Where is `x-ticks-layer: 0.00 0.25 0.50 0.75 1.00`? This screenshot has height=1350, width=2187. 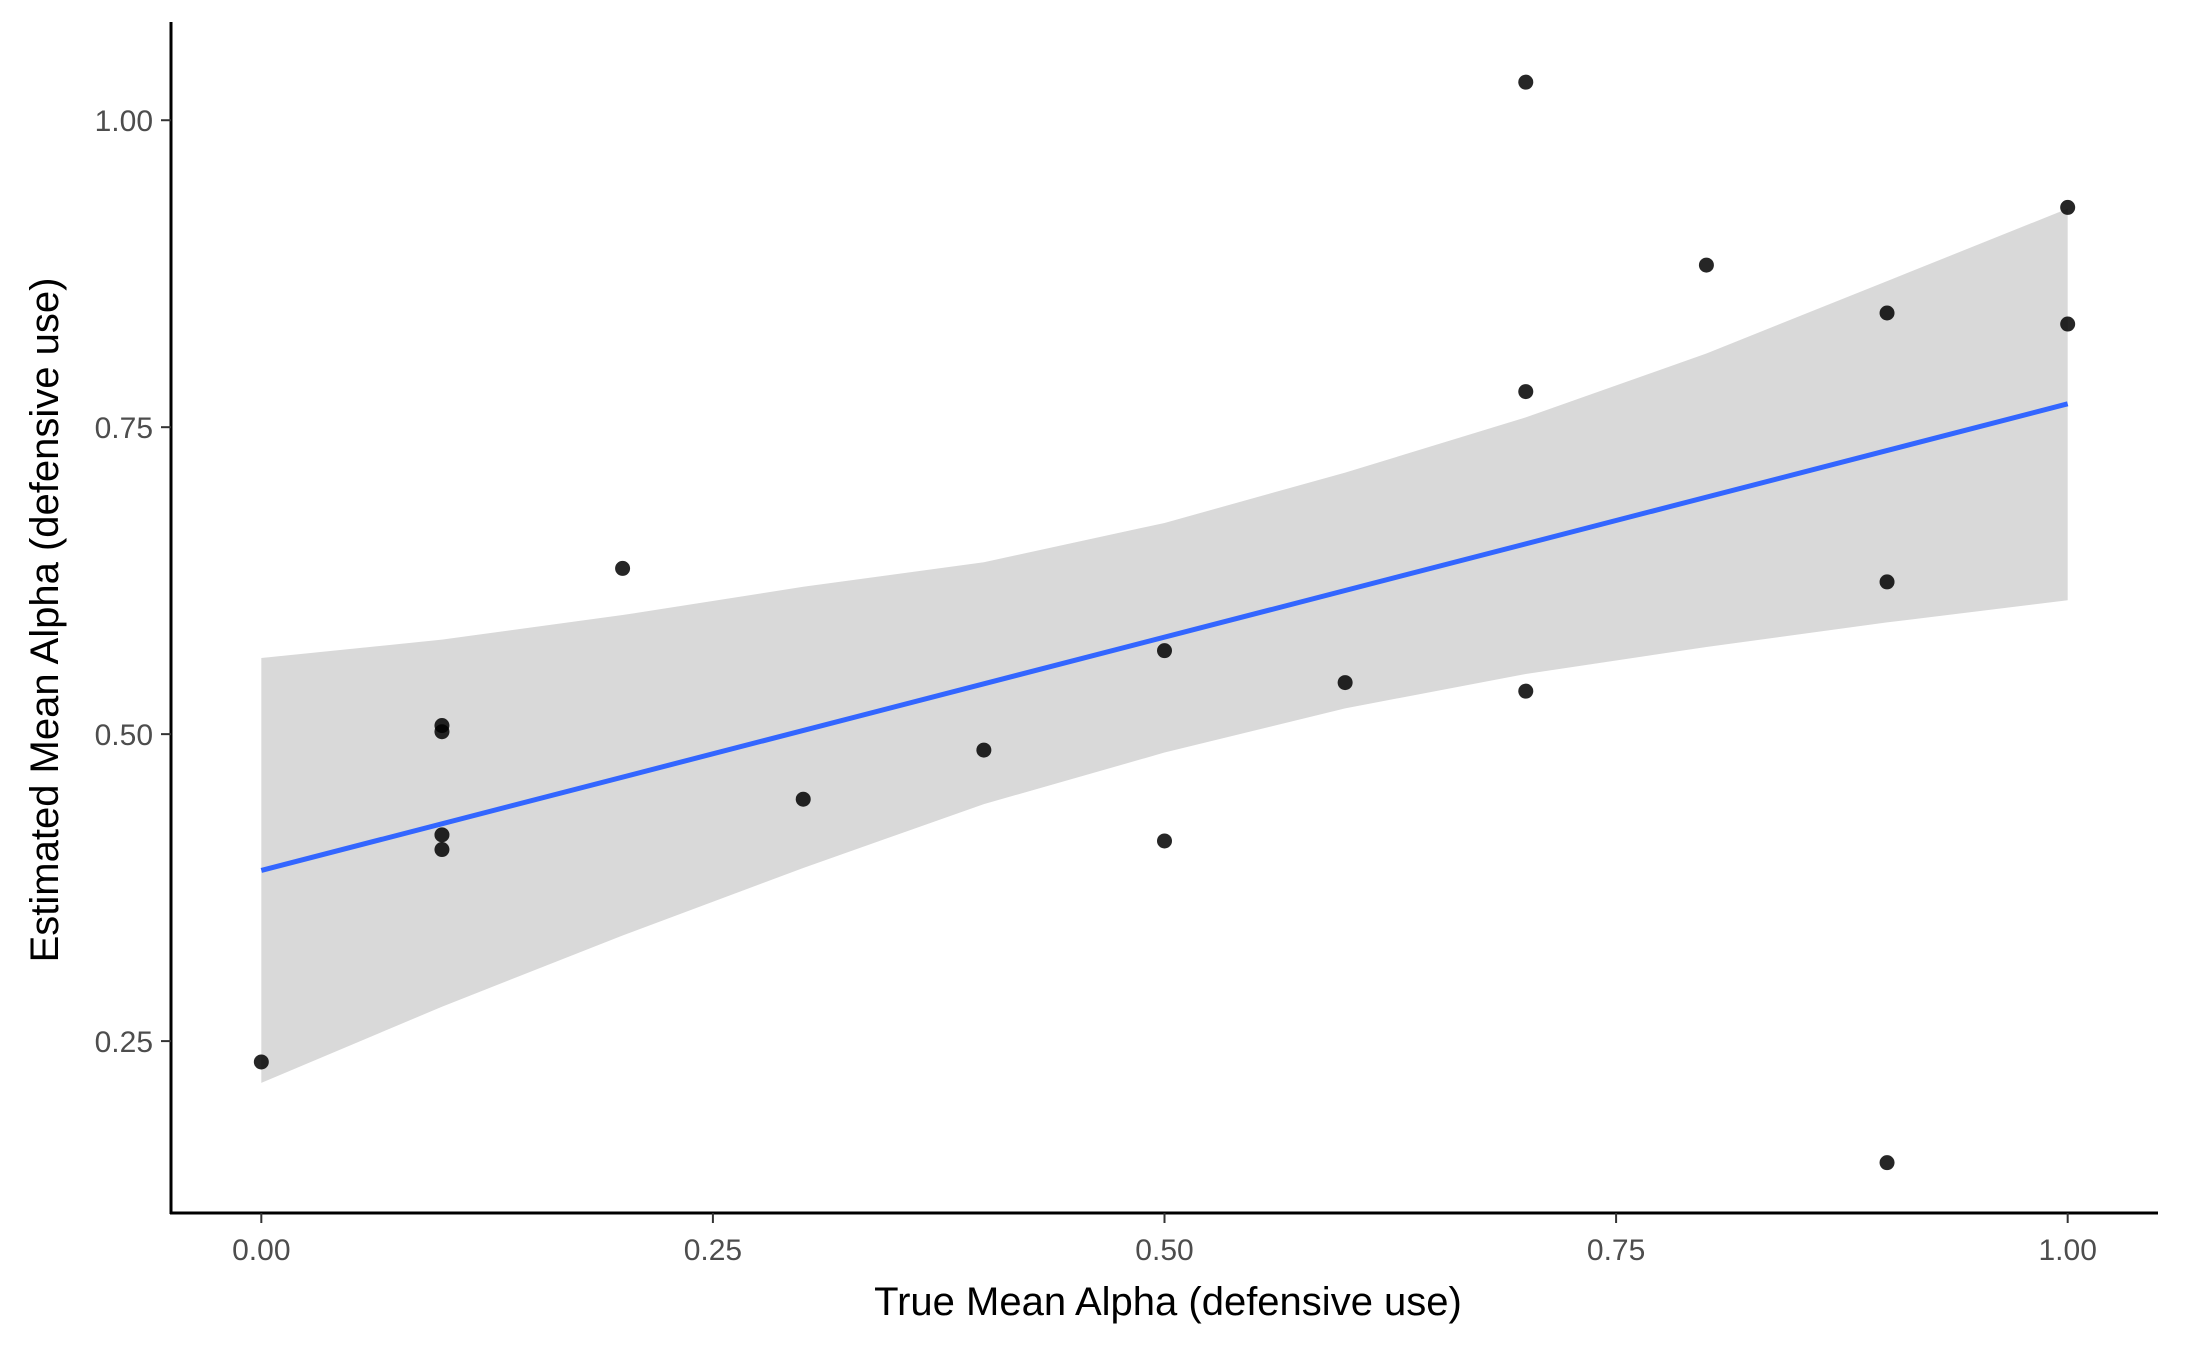
x-ticks-layer: 0.00 0.25 0.50 0.75 1.00 is located at coordinates (1164, 1240).